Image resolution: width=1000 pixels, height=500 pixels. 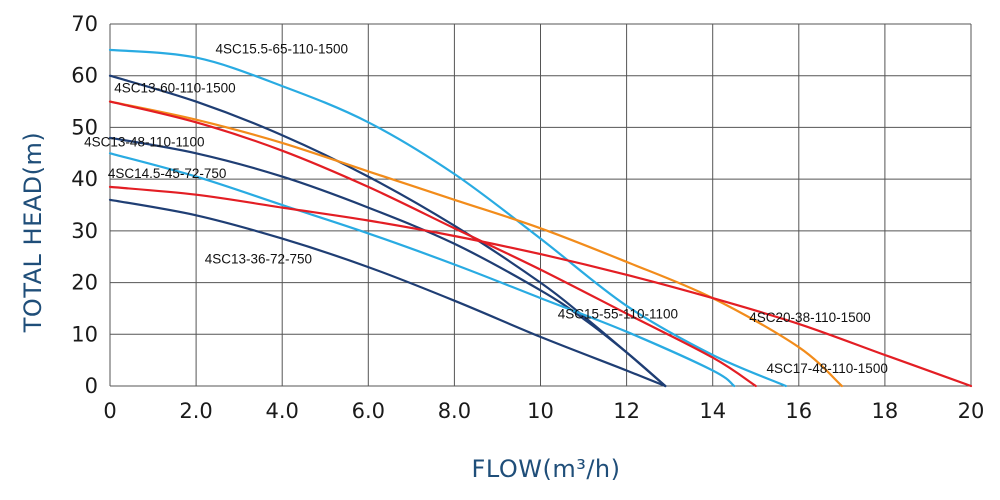 What do you see at coordinates (368, 411) in the screenshot?
I see `x-tick-label: 6.0` at bounding box center [368, 411].